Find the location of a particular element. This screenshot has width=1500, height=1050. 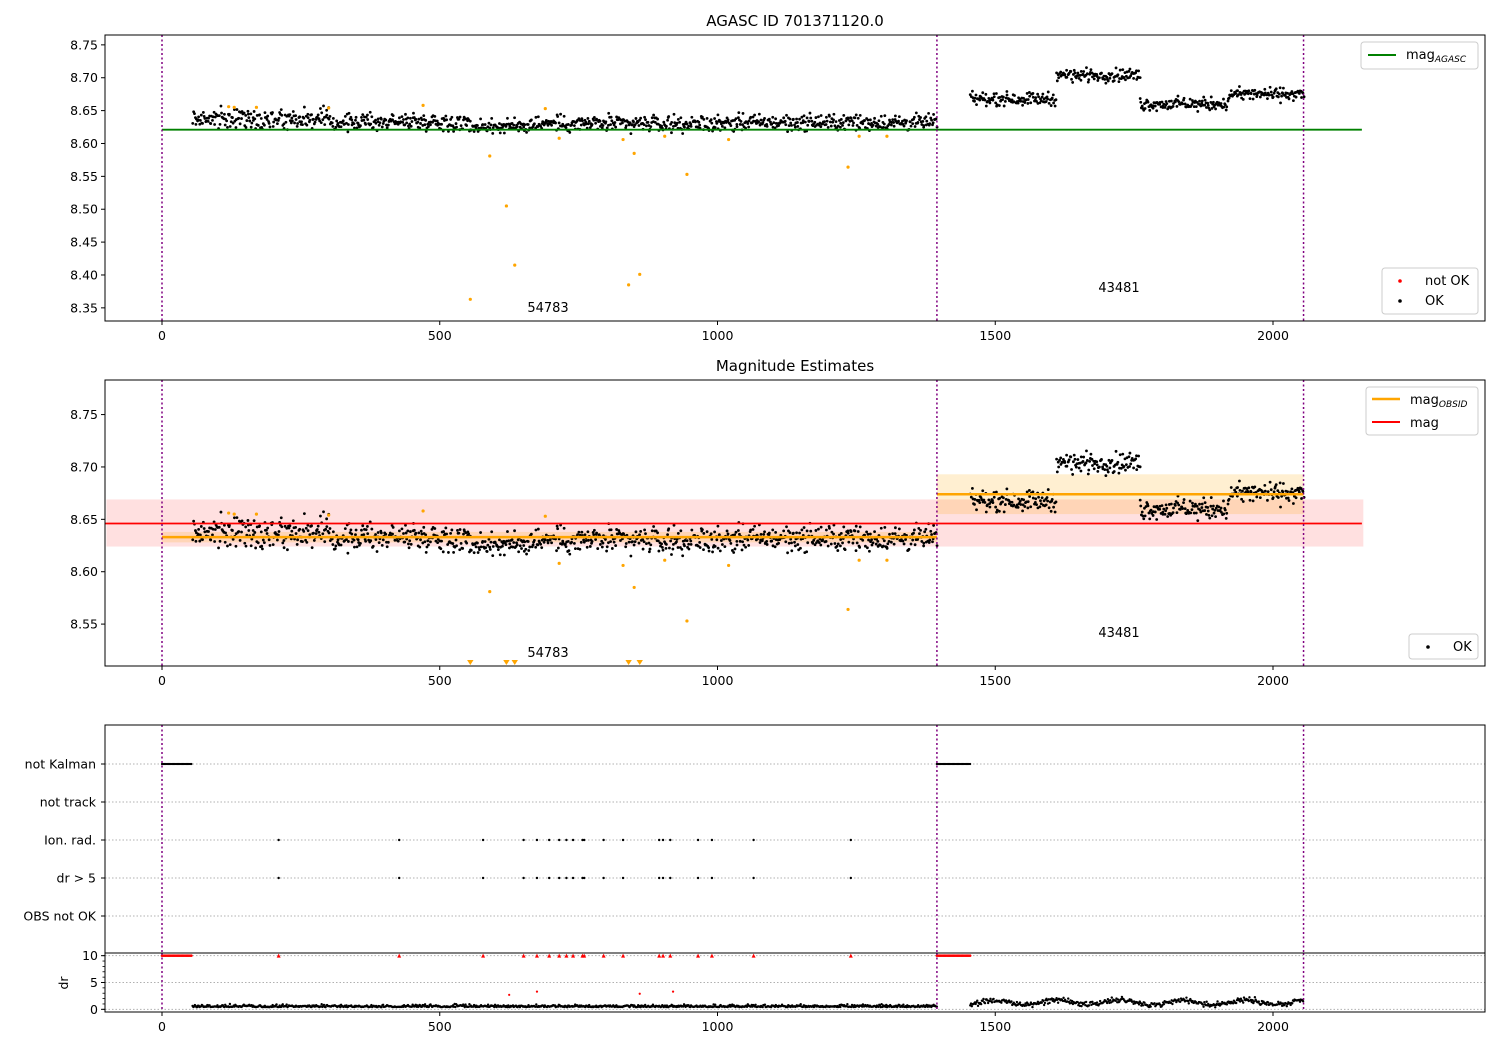

panel1-excluded-point is located at coordinates (859, 136).